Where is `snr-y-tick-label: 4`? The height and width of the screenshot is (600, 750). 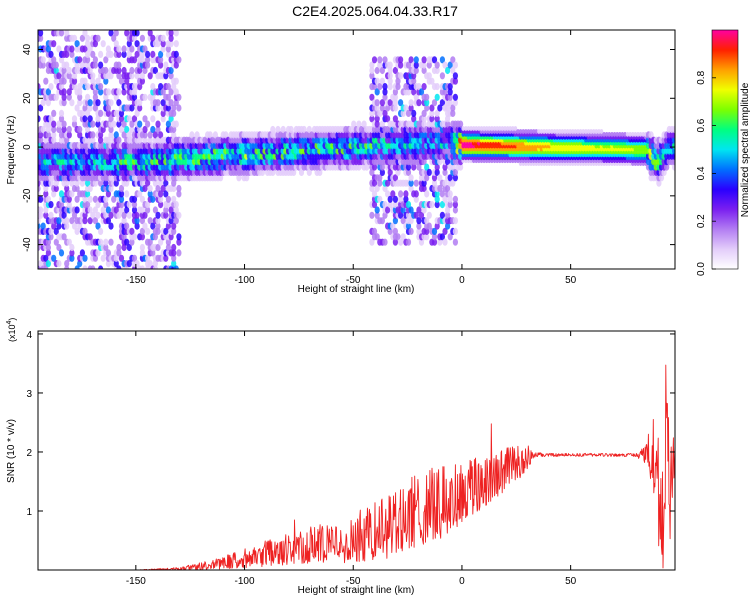
snr-y-tick-label: 4 is located at coordinates (29, 335).